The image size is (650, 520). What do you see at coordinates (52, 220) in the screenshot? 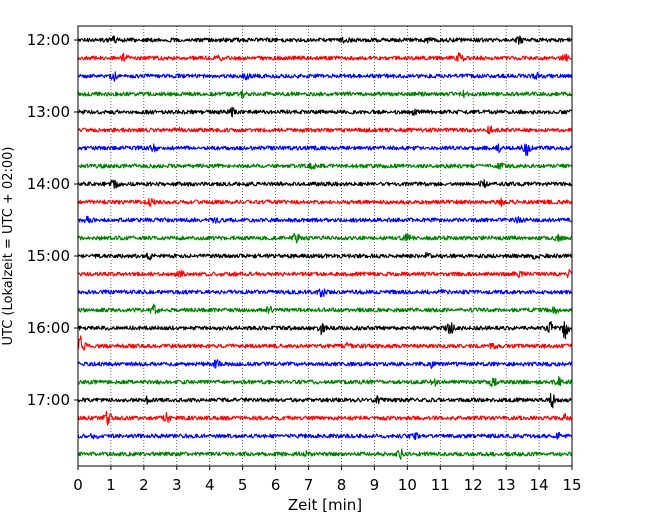
I see `y-axis-ticks: 12:00 13:00 14:00 15:00 16:00 17:00` at bounding box center [52, 220].